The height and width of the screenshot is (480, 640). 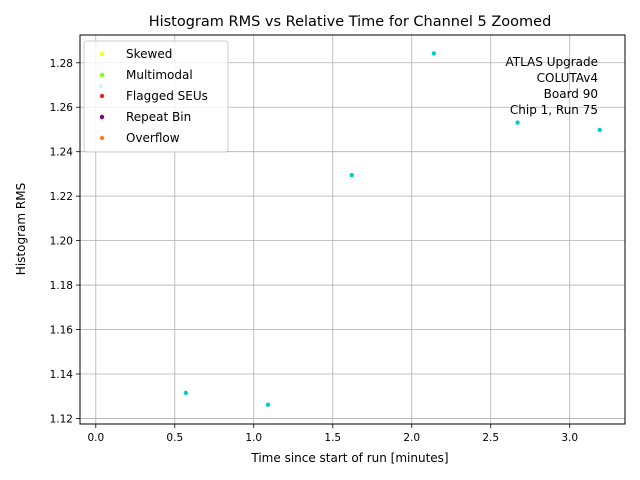 I want to click on legend-label: Multimodal, so click(x=159, y=75).